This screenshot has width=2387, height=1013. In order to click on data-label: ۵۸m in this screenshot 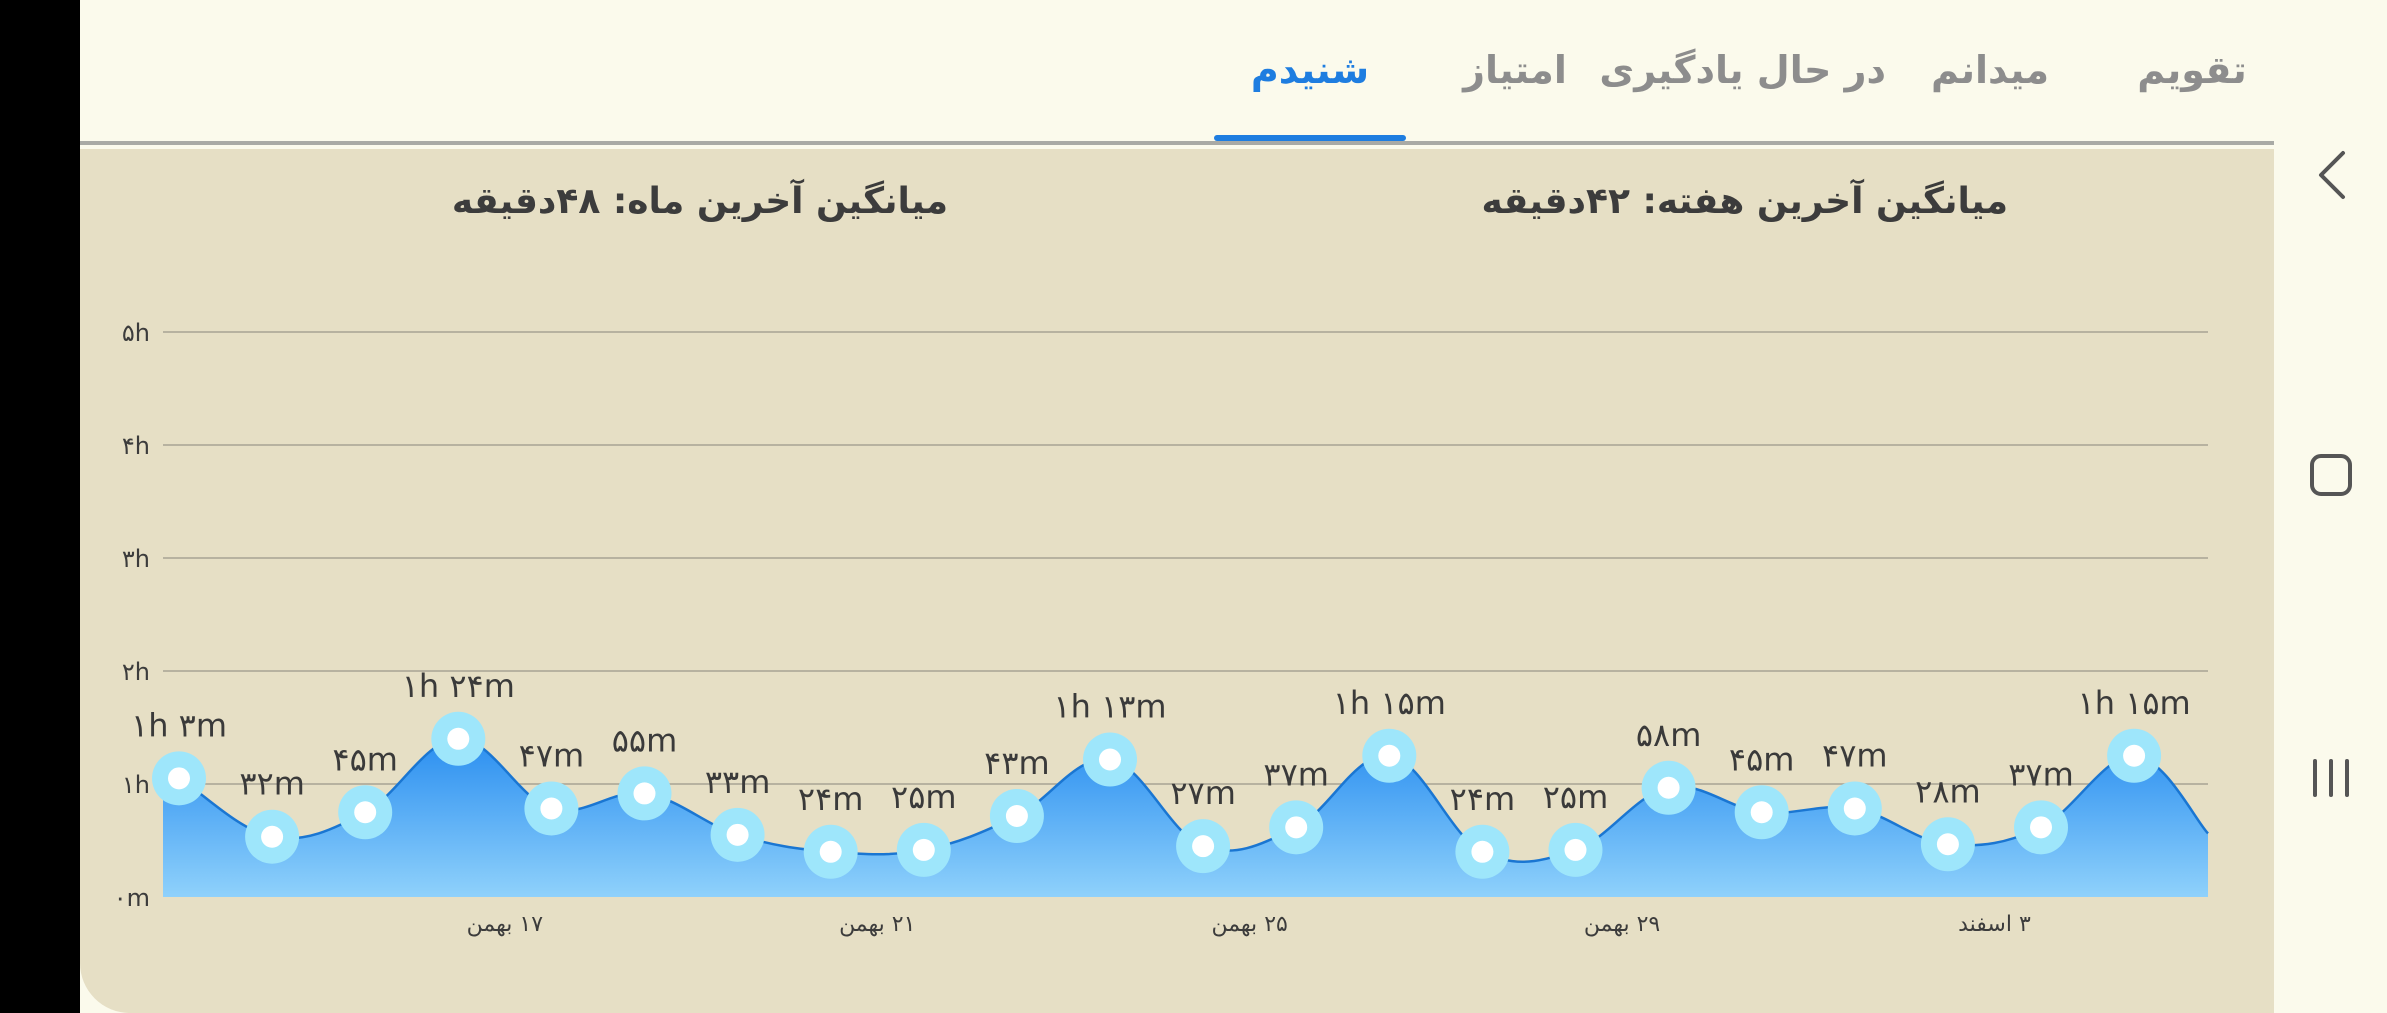, I will do `click(1669, 735)`.